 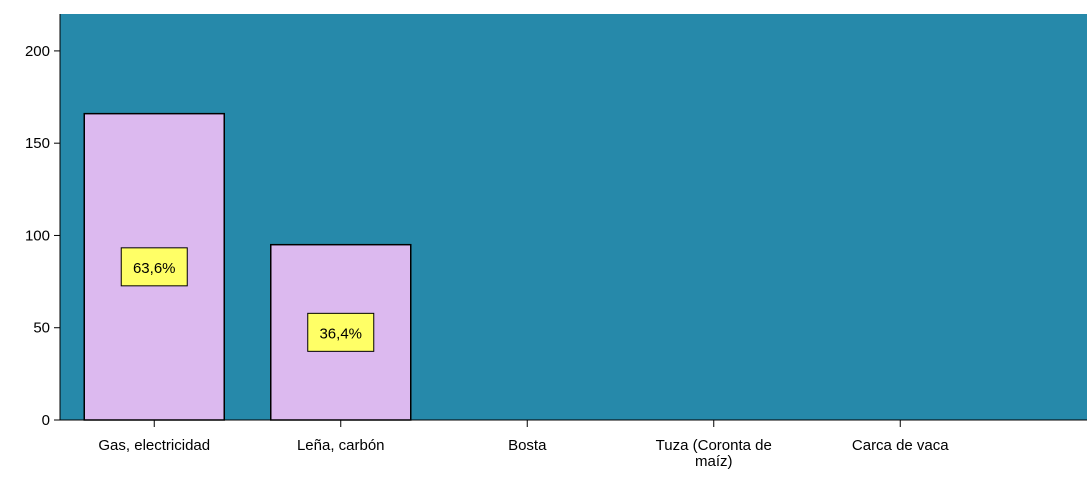 I want to click on y-tick-label: 100, so click(x=37, y=235).